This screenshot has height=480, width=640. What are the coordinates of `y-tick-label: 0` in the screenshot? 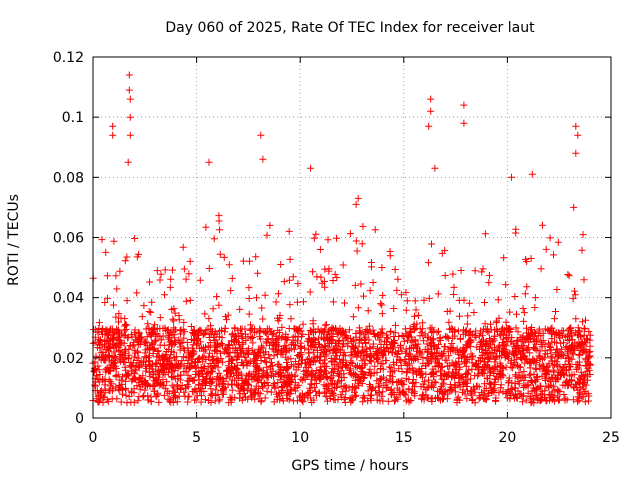 It's located at (79, 419).